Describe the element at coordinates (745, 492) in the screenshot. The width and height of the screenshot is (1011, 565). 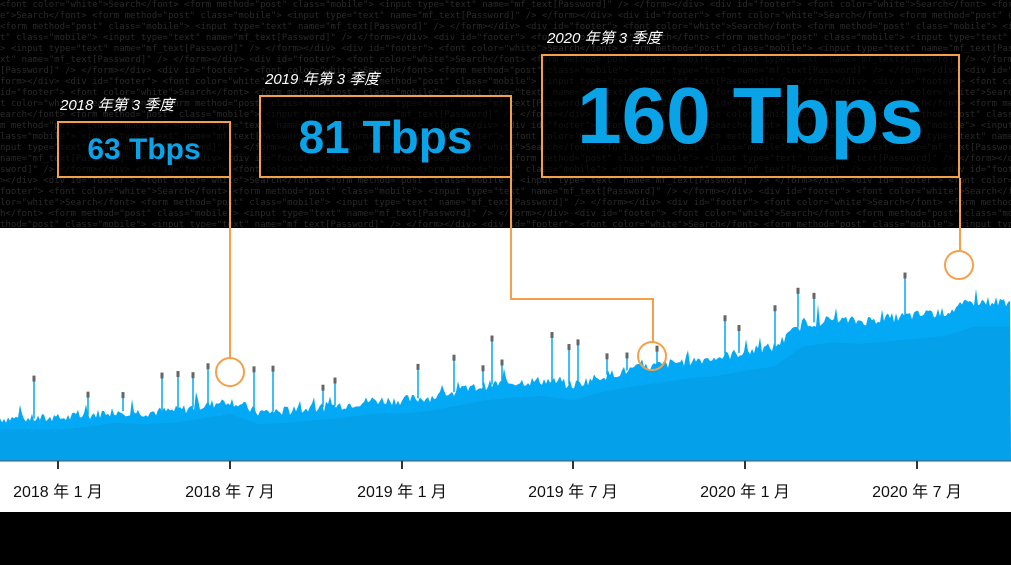
I see `x-tick-label: 2020 年 1 月` at that location.